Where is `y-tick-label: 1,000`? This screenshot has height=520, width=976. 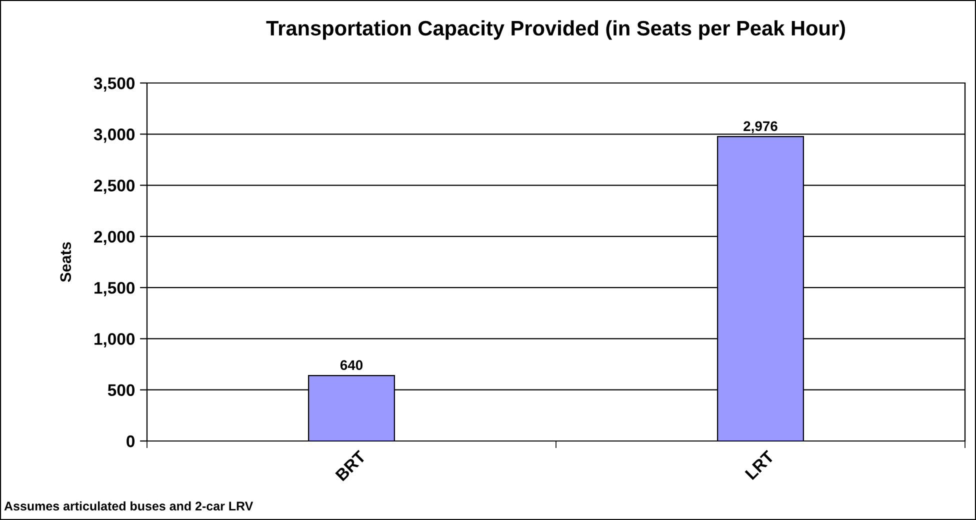 y-tick-label: 1,000 is located at coordinates (114, 340).